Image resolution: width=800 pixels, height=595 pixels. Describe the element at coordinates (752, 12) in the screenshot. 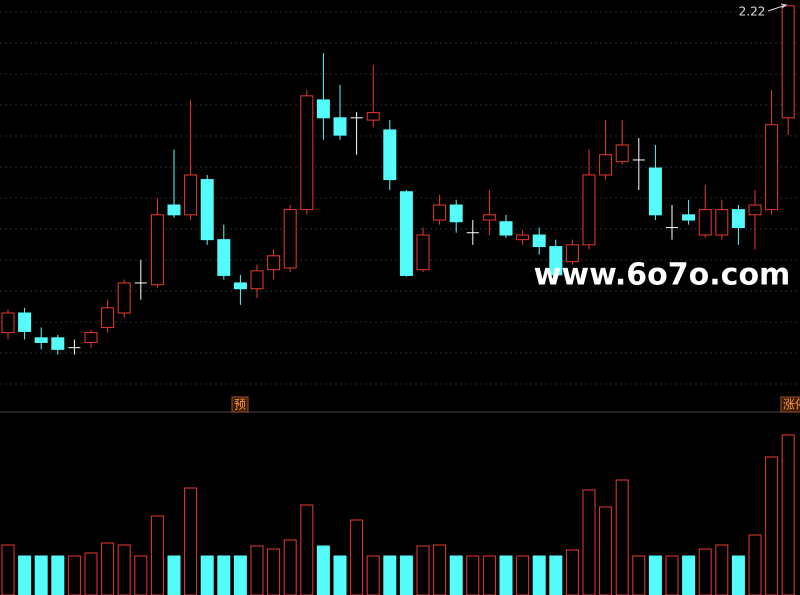

I see `high-annotation: 2.22` at that location.